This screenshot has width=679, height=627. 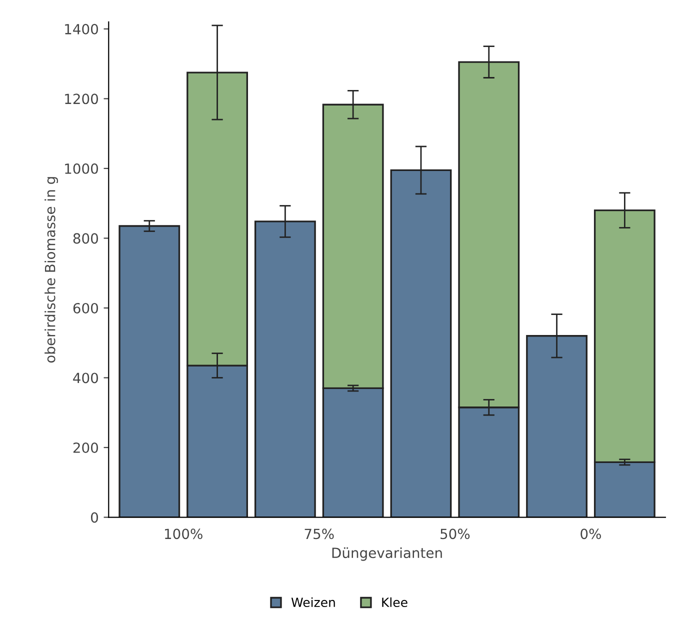 I want to click on x-tick-label: 100%, so click(x=183, y=534).